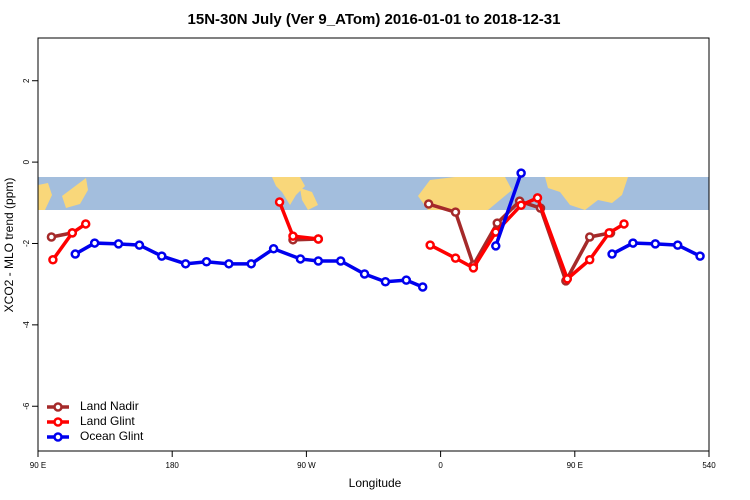  Describe the element at coordinates (306, 465) in the screenshot. I see `x-tick-label: 90 W` at that location.